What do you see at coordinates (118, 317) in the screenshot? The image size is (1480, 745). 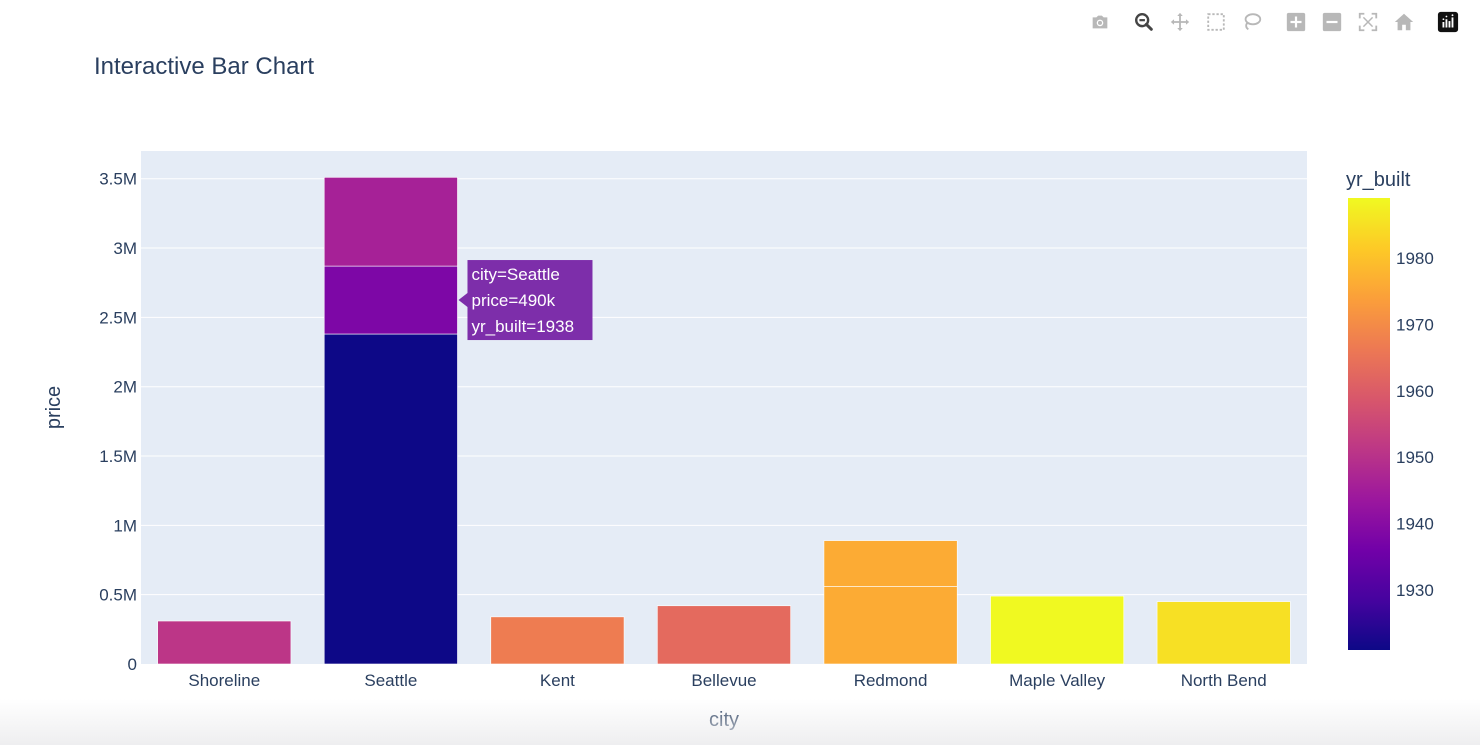 I see `y-tick-label: 2.5M` at bounding box center [118, 317].